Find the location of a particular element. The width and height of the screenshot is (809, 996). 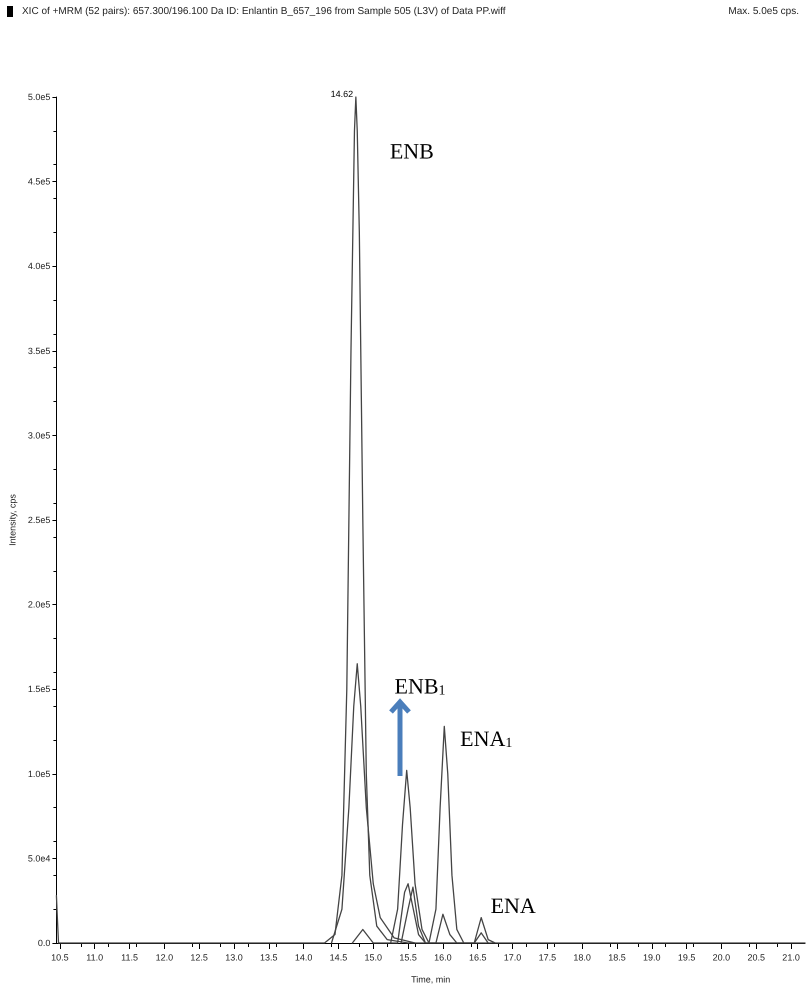

x-tick-label: 19.5 is located at coordinates (687, 957).